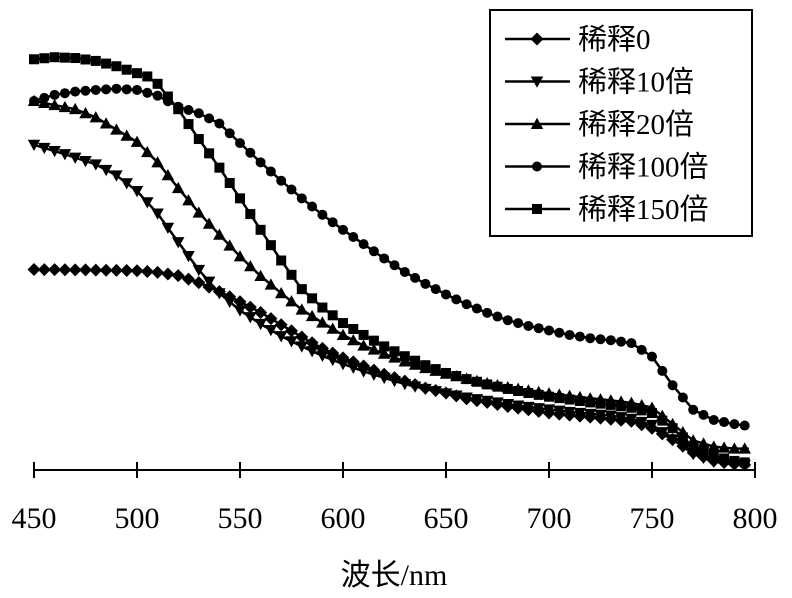 The height and width of the screenshot is (598, 792). I want to click on legend-item: 稀释150倍, so click(607, 209).